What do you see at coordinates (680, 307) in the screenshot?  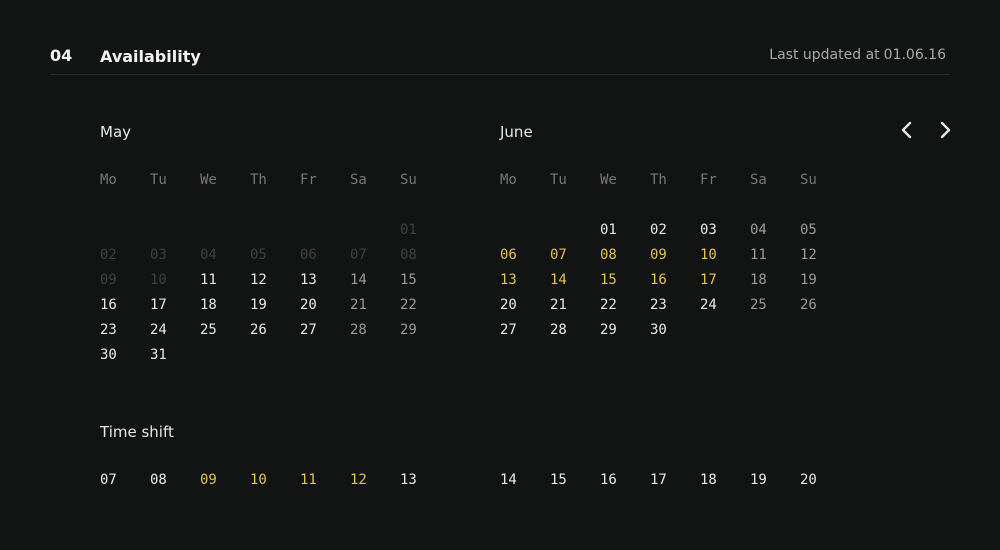 I see `week-row: 20 21 22 23 24 25 26` at bounding box center [680, 307].